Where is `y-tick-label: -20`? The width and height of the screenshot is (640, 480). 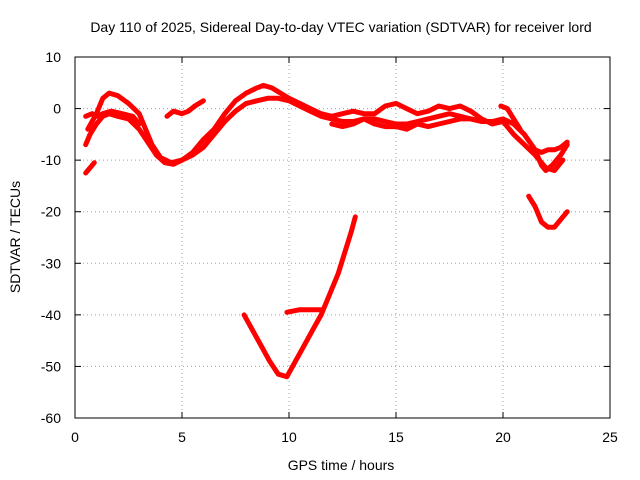 y-tick-label: -20 is located at coordinates (51, 212).